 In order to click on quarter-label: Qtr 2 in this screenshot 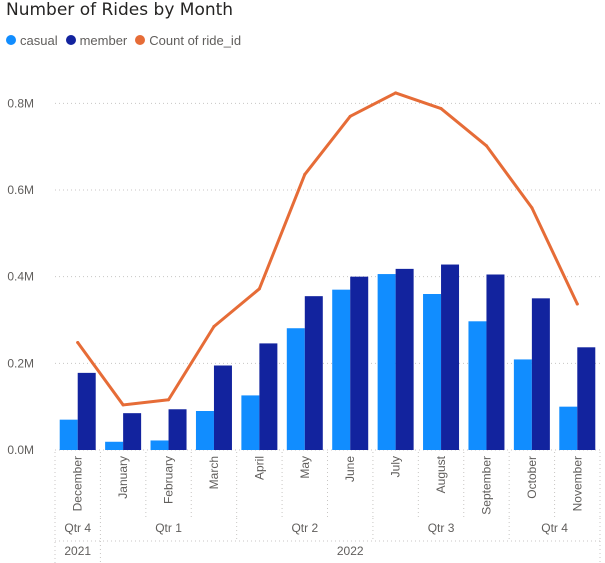, I will do `click(304, 528)`.